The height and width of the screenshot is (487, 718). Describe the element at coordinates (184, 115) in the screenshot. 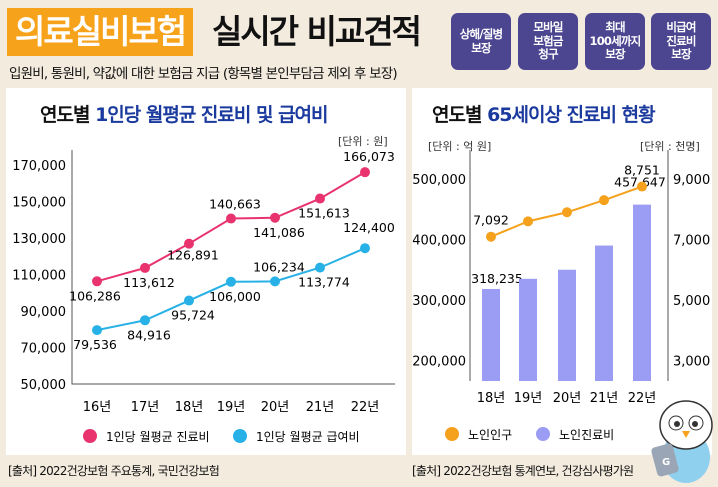

I see `left-chart-title: 연도별 1인당 월평균 진료비 및 급여비` at that location.